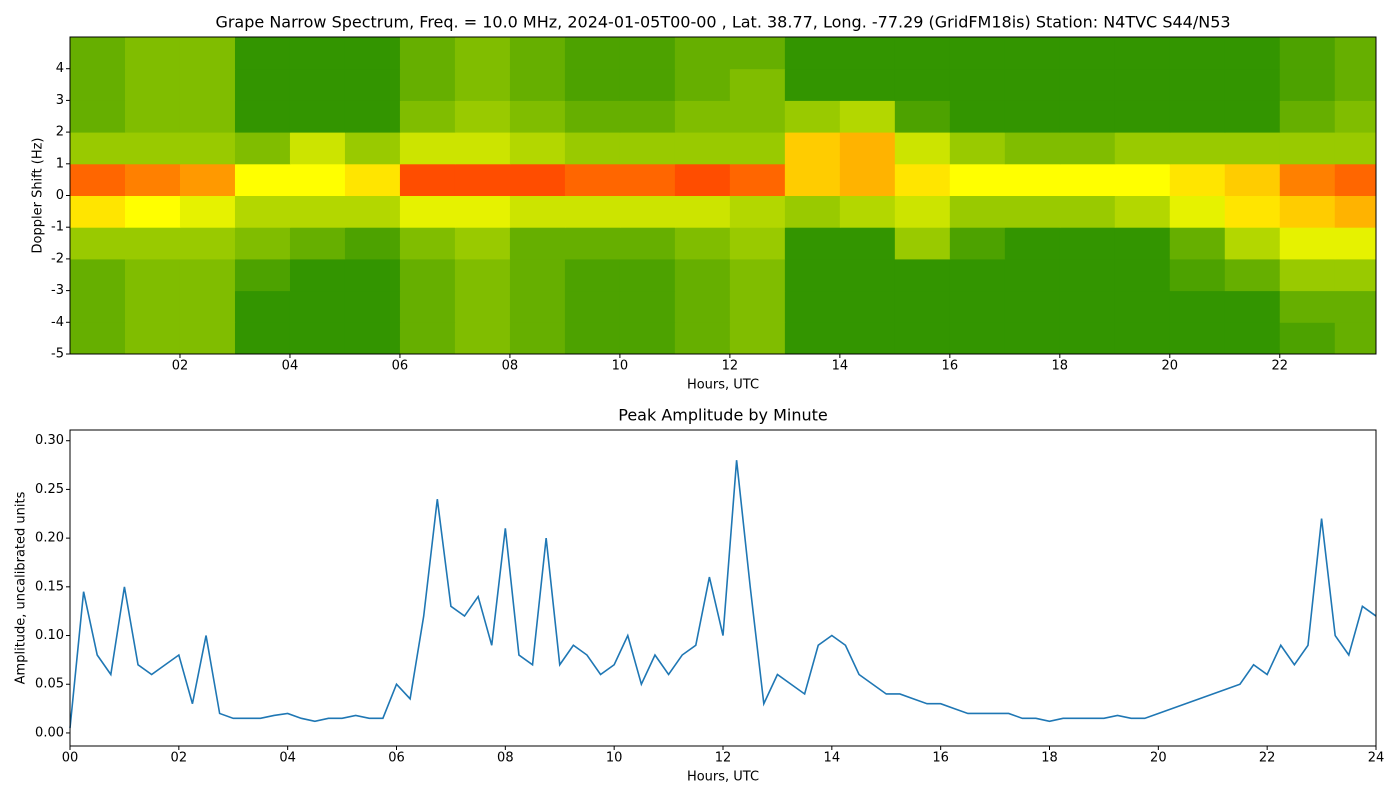 The height and width of the screenshot is (800, 1400). I want to click on x-tick-label: 12, so click(730, 366).